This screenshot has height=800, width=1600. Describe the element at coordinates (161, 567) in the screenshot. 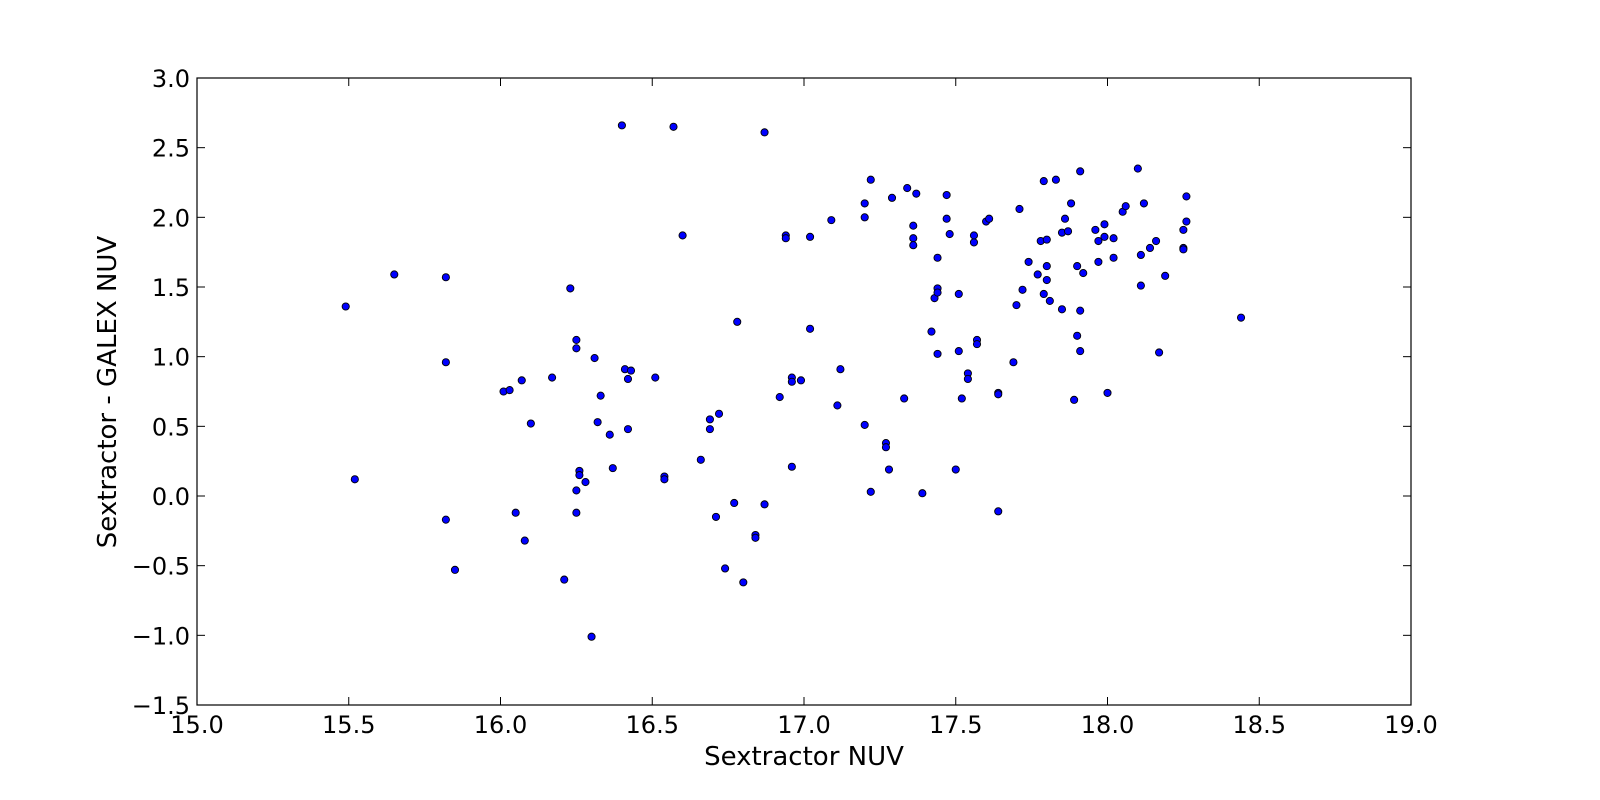

I see `y-tick-label: −0.5` at that location.